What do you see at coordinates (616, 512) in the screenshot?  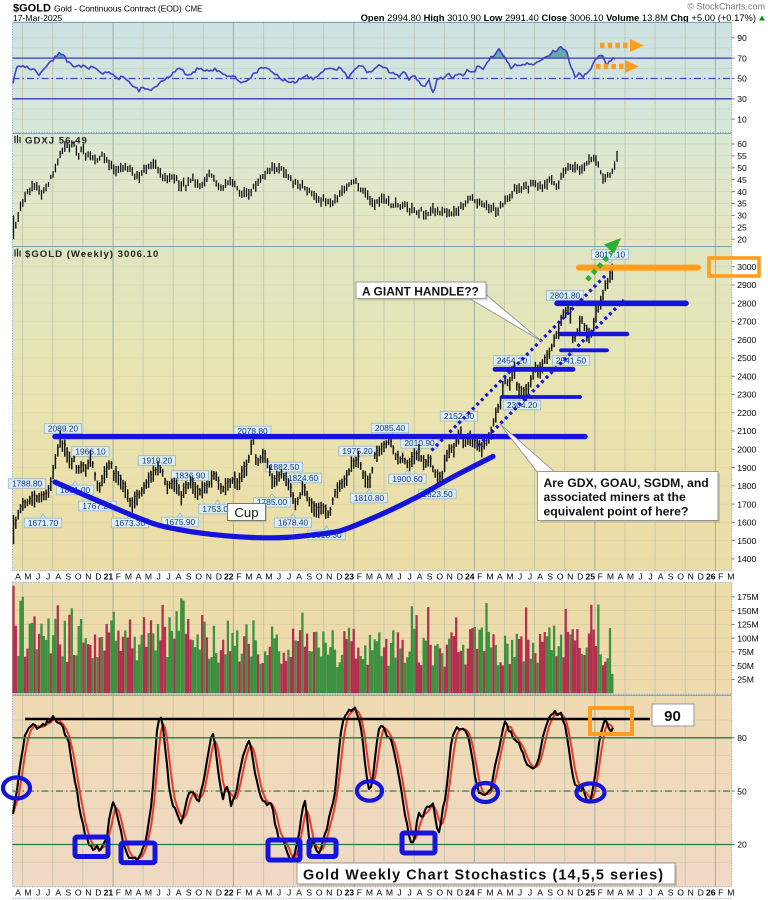 I see `svg-text: equivalent point of here?` at bounding box center [616, 512].